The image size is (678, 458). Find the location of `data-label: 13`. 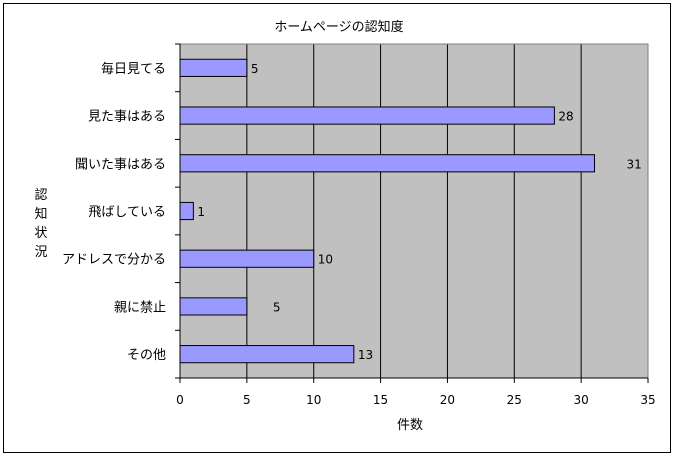

data-label: 13 is located at coordinates (365, 355).